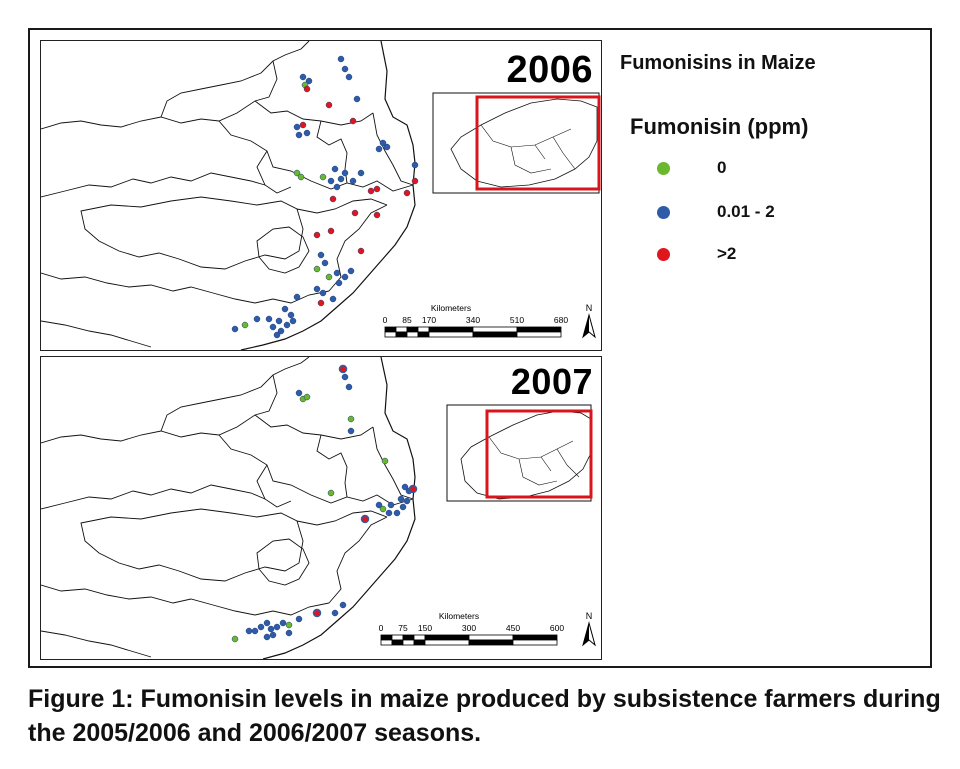 This screenshot has height=769, width=960. Describe the element at coordinates (519, 453) in the screenshot. I see `inset-map-2007` at that location.